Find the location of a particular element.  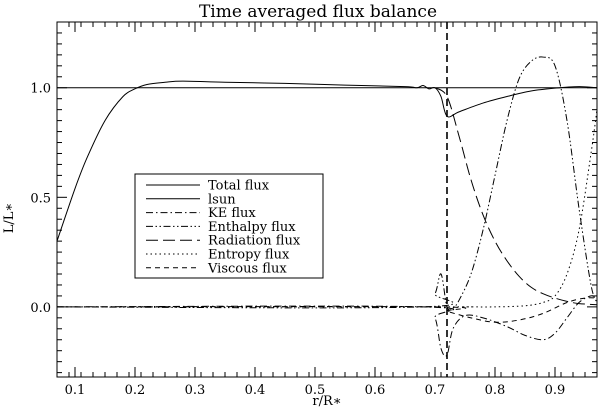

x-tick-label: 0.3 is located at coordinates (195, 390).